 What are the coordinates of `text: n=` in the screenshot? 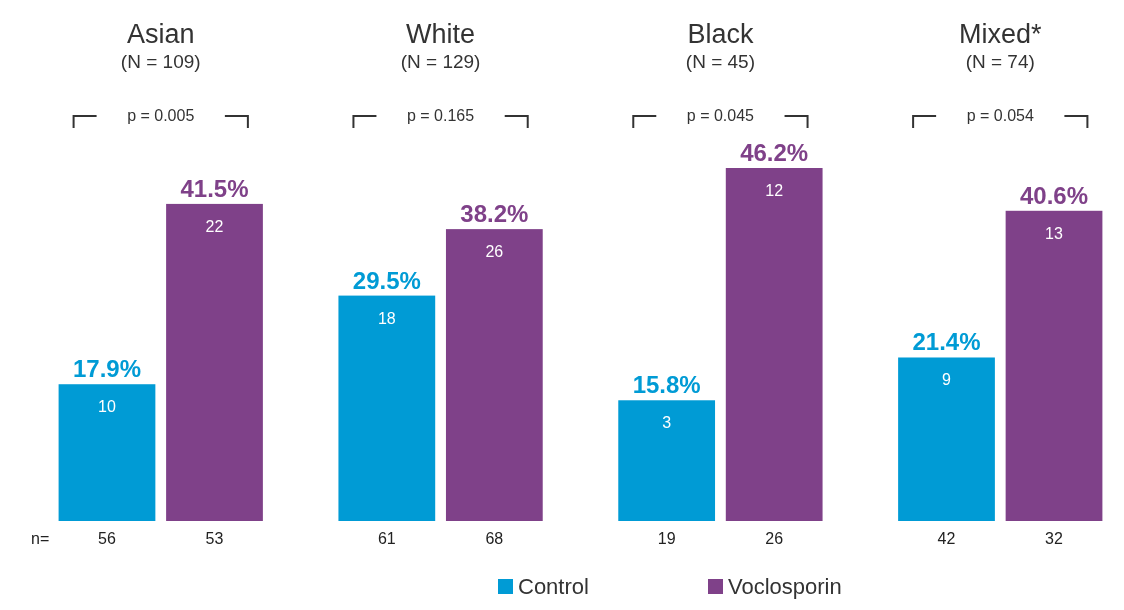 It's located at (40, 538).